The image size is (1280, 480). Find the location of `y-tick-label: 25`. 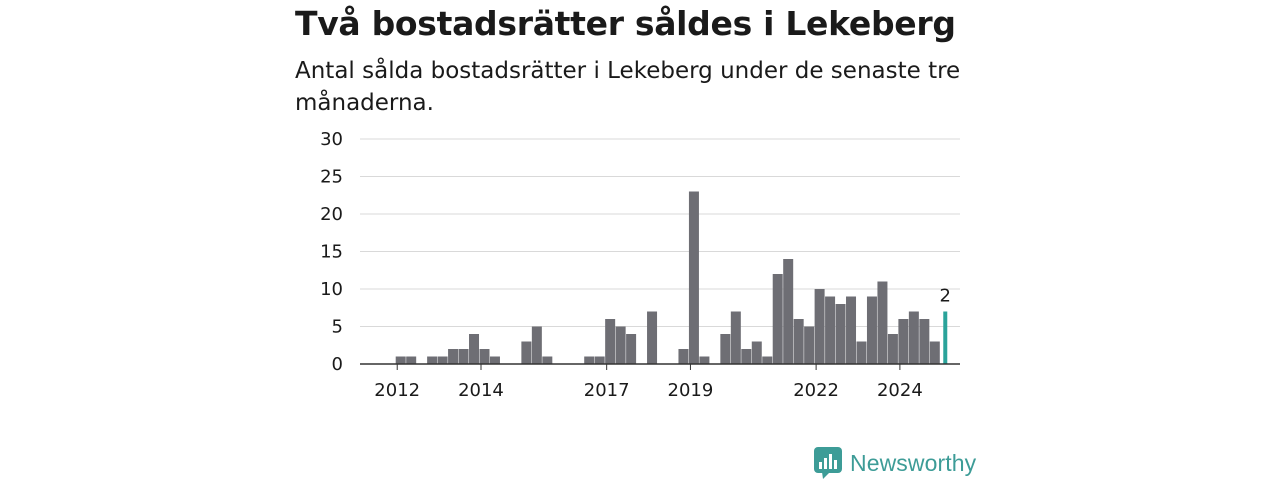

y-tick-label: 25 is located at coordinates (331, 177).